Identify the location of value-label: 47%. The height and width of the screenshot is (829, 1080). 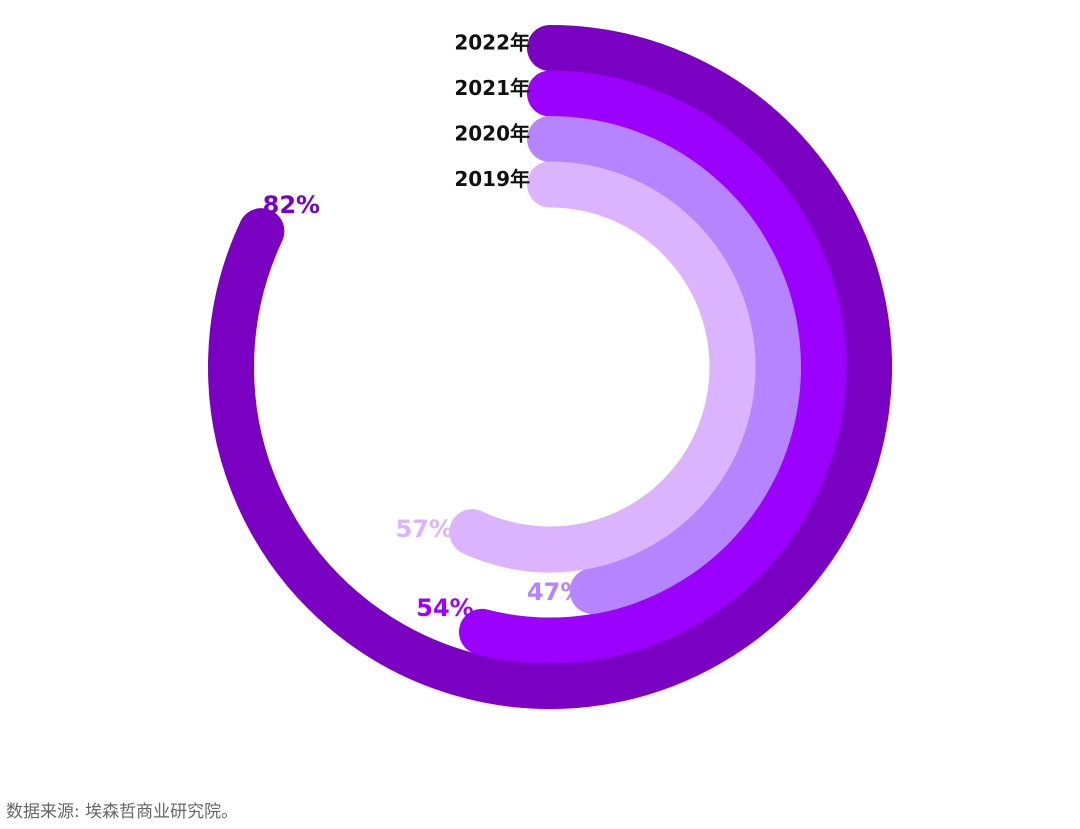
(555, 592).